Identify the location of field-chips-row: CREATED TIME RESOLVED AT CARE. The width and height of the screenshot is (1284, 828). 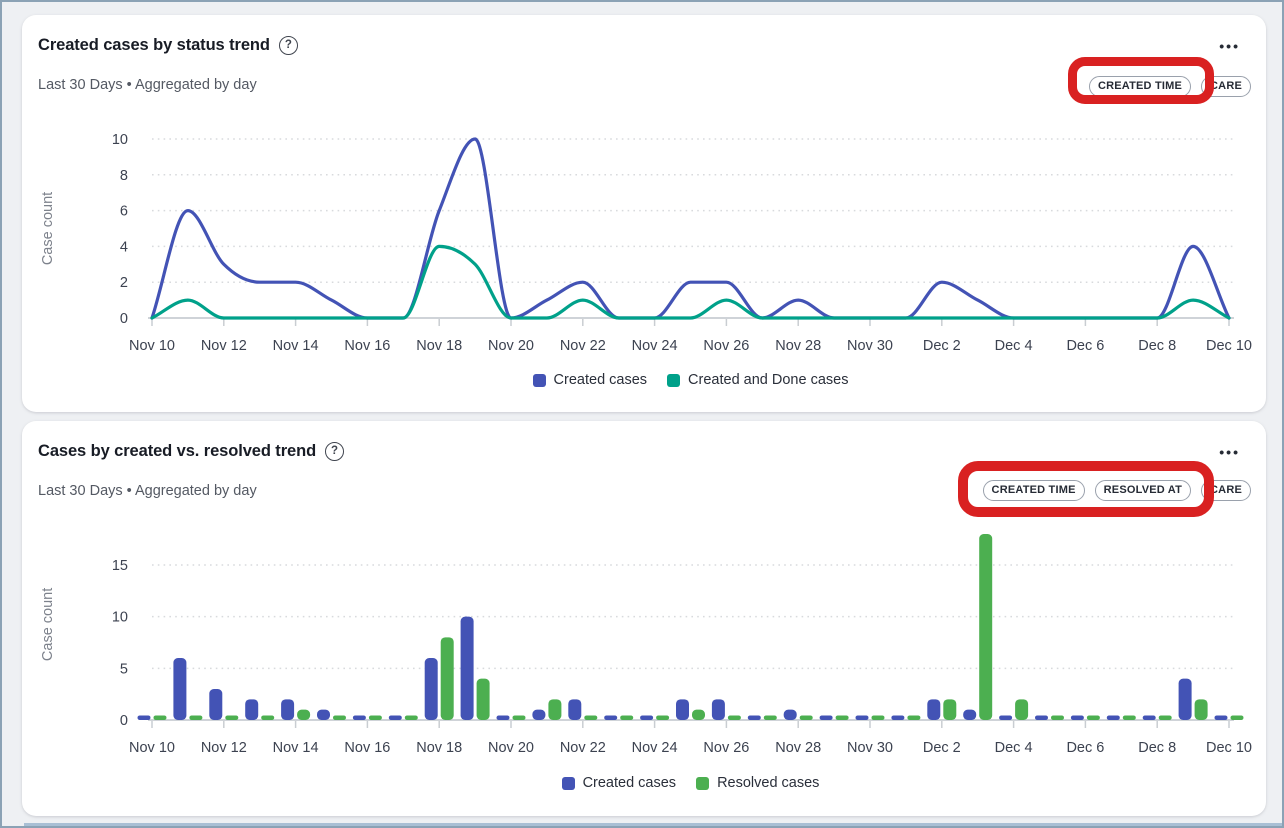
(1116, 490).